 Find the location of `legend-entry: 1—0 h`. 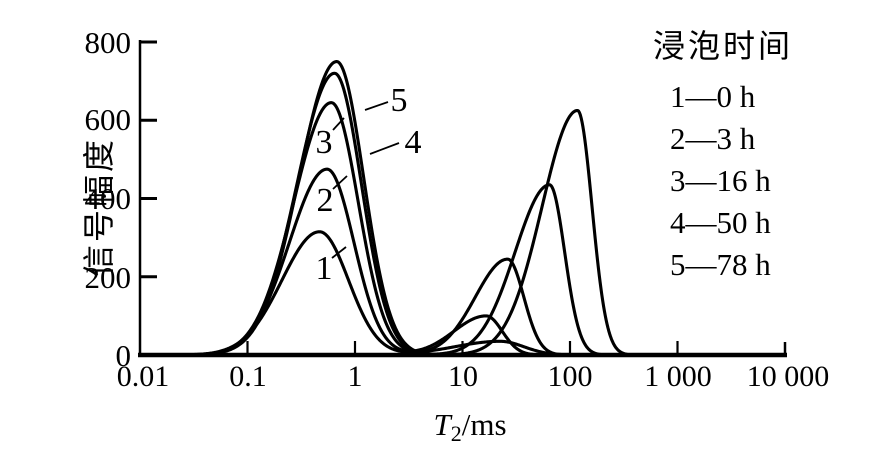

legend-entry: 1—0 h is located at coordinates (713, 96).